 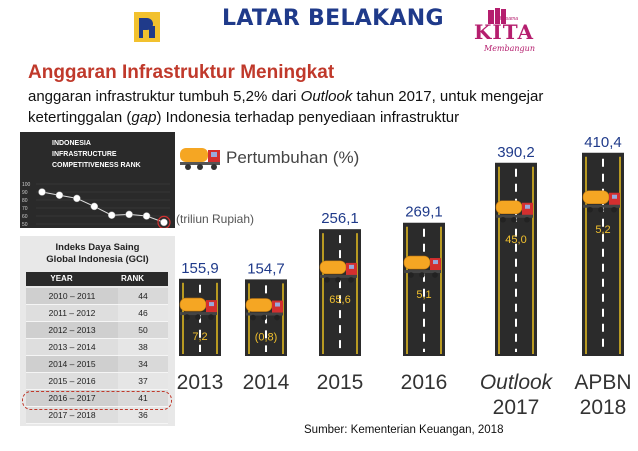 I want to click on road-bar-group: 154,7 (0,8) 2014, so click(x=266, y=327).